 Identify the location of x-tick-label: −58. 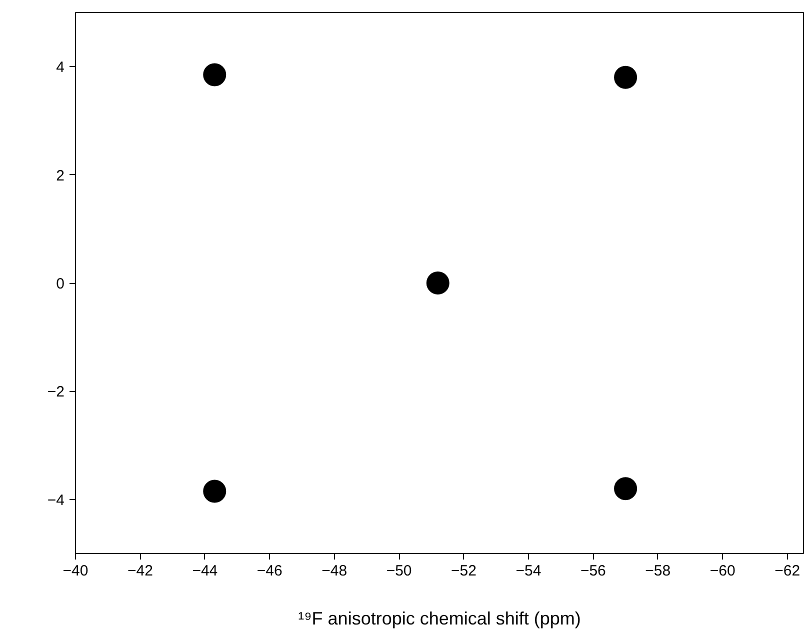
(658, 571).